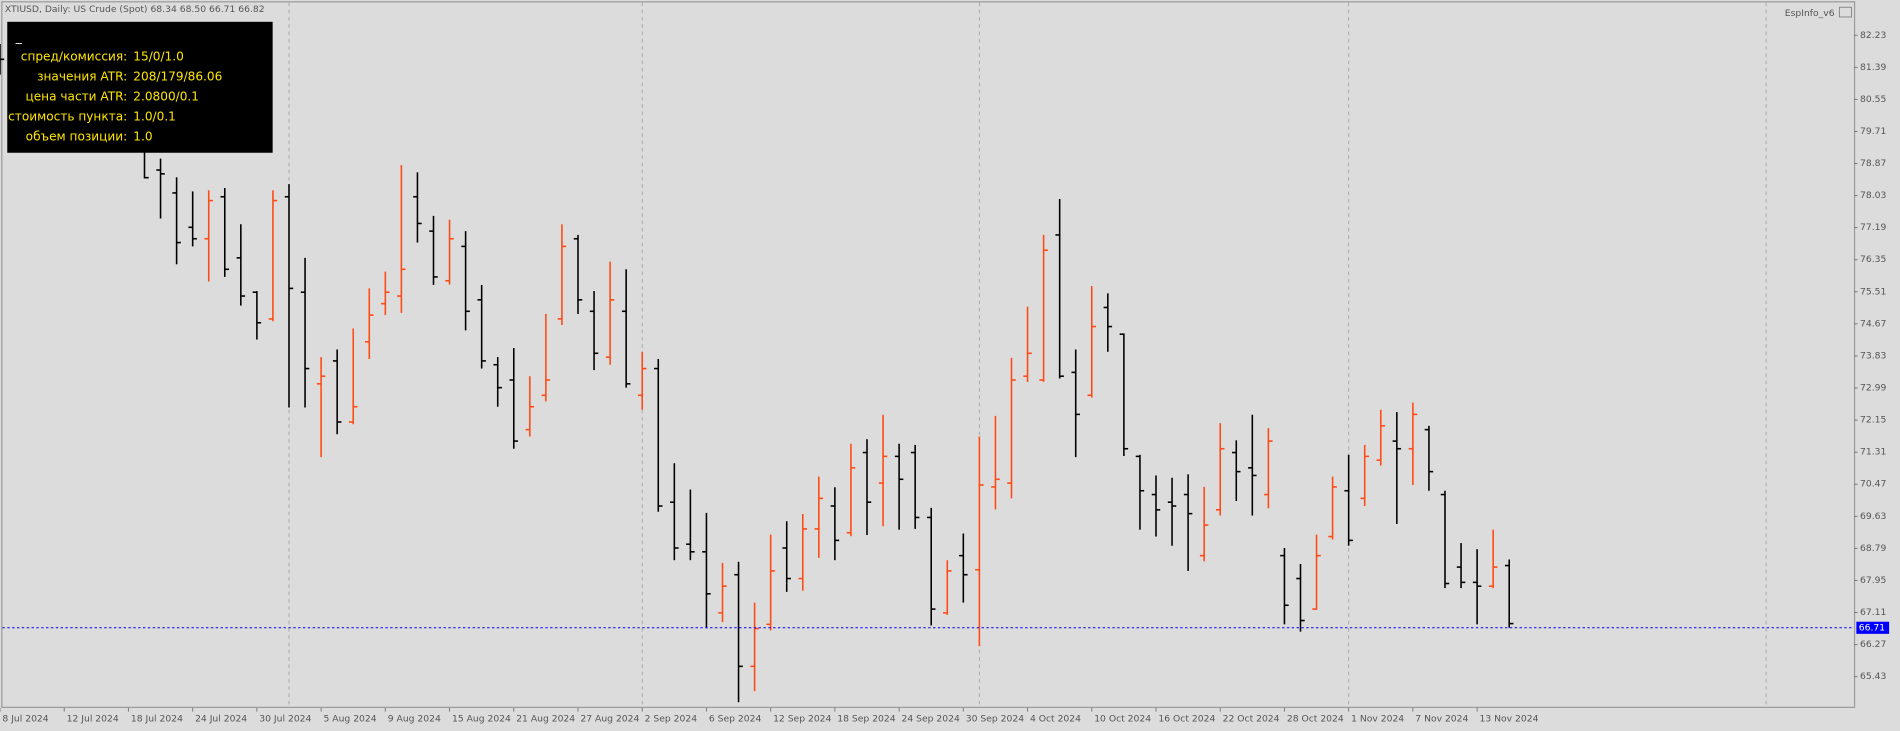 This screenshot has width=1900, height=731. What do you see at coordinates (140, 87) in the screenshot?
I see `panel-background` at bounding box center [140, 87].